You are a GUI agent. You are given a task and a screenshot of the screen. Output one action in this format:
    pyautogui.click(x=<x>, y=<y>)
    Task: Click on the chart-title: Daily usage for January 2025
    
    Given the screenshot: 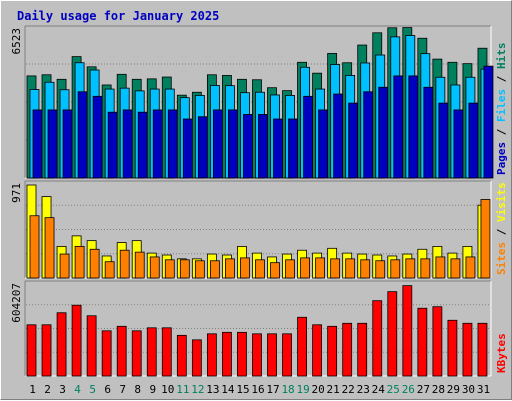 What is the action you would take?
    pyautogui.click(x=118, y=16)
    